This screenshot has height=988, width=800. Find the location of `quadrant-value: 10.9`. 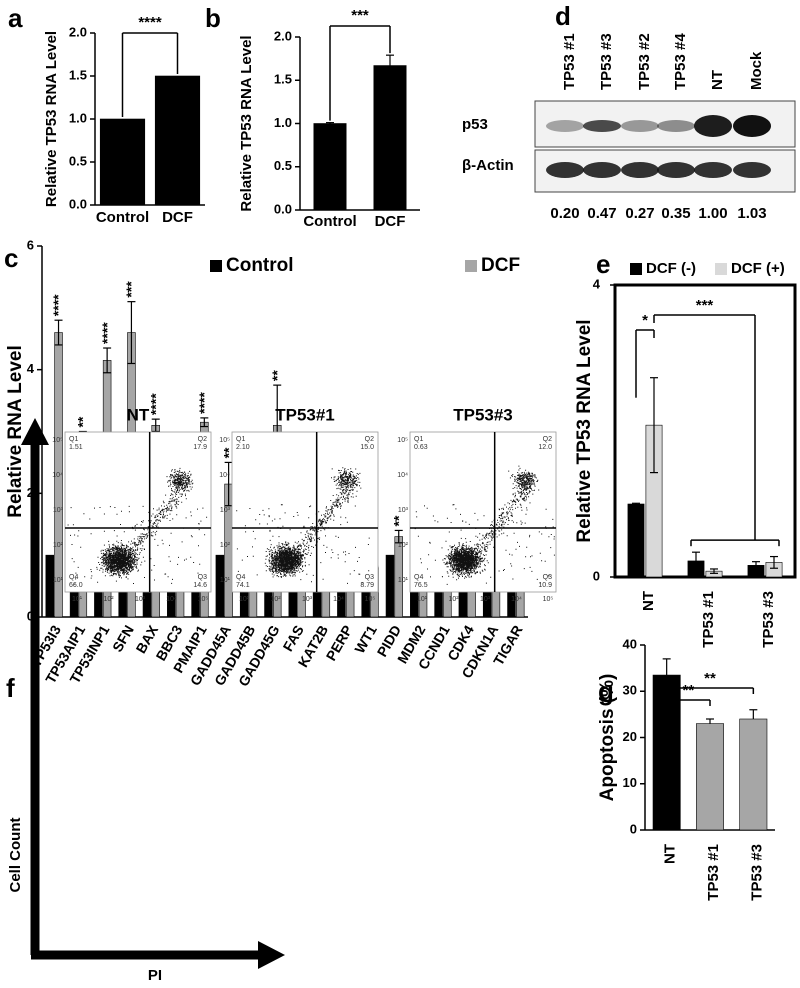

quadrant-value: 10.9 is located at coordinates (545, 585).